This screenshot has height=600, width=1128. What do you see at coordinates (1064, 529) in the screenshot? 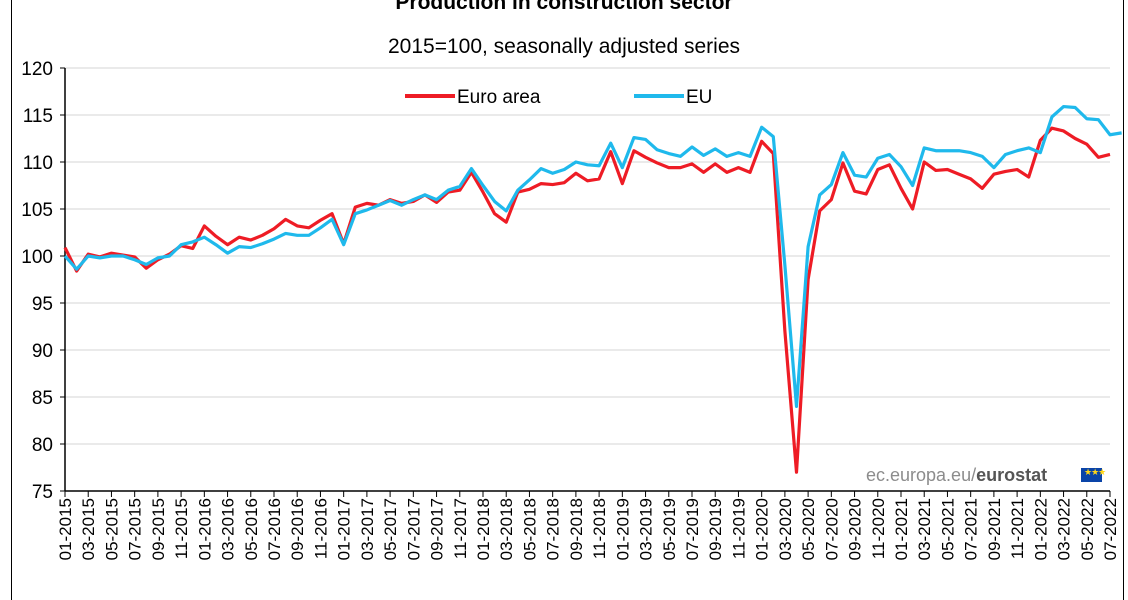
I see `x-tick-label: 03-2022` at bounding box center [1064, 529].